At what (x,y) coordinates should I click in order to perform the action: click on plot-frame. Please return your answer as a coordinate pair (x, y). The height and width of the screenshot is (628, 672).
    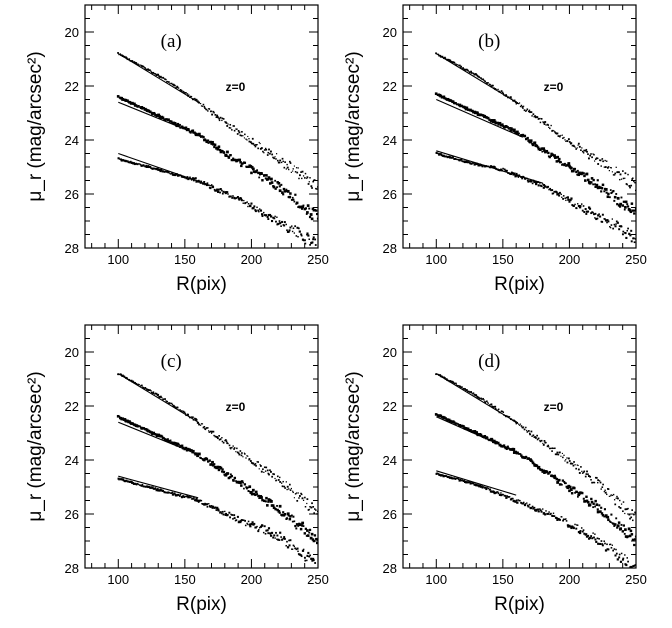
    Looking at the image, I should click on (201, 446).